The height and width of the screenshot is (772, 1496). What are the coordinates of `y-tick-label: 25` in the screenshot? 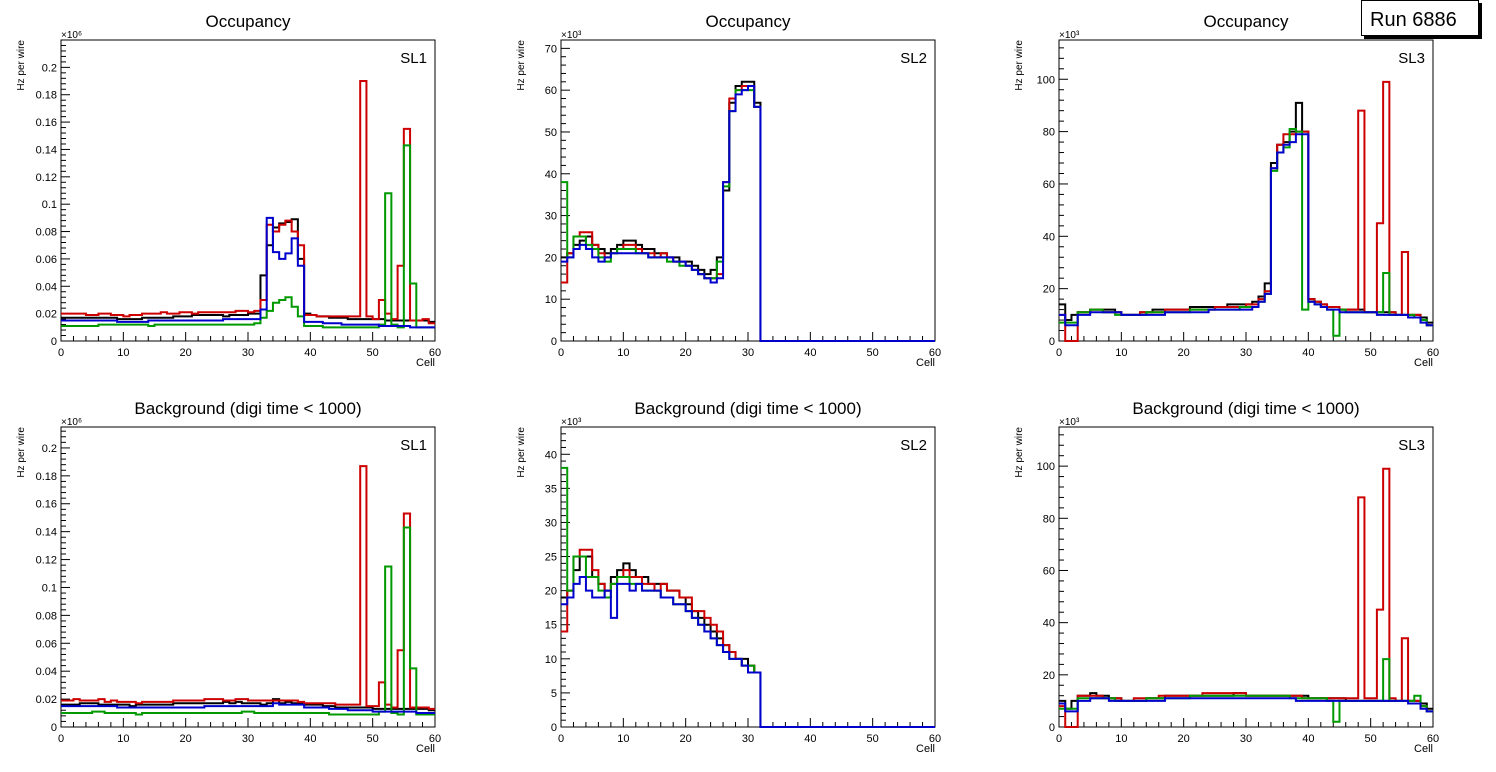 It's located at (551, 558).